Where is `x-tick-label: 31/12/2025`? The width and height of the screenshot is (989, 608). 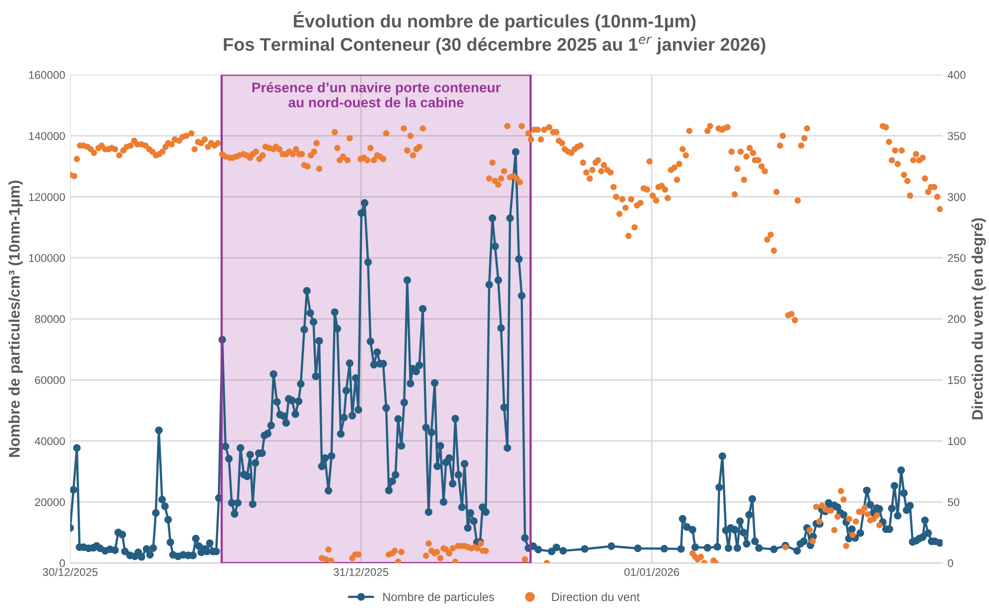 x-tick-label: 31/12/2025 is located at coordinates (361, 572).